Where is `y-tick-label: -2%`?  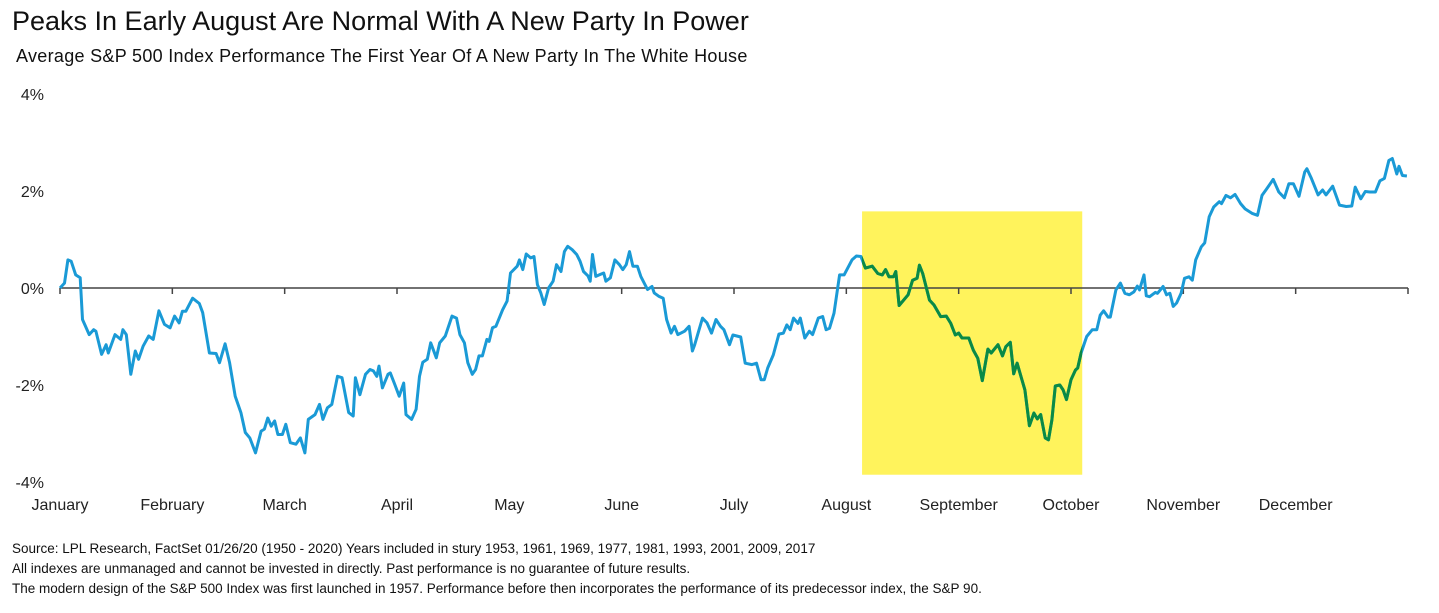 y-tick-label: -2% is located at coordinates (30, 386).